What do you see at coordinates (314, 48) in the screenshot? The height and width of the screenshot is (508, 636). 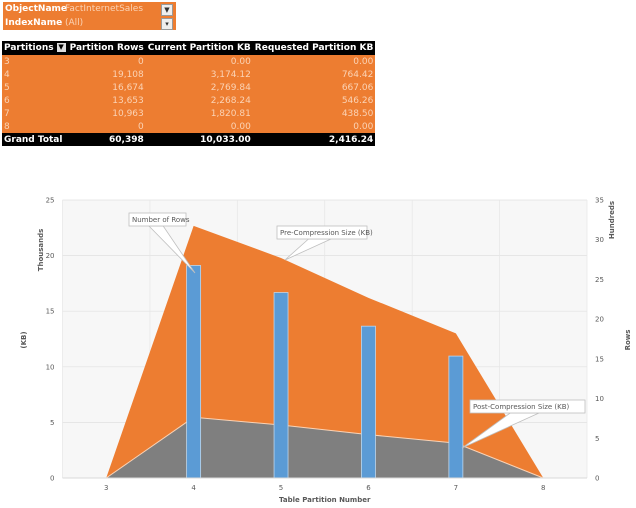 I see `header-requested-kb: Requested Partition KB` at bounding box center [314, 48].